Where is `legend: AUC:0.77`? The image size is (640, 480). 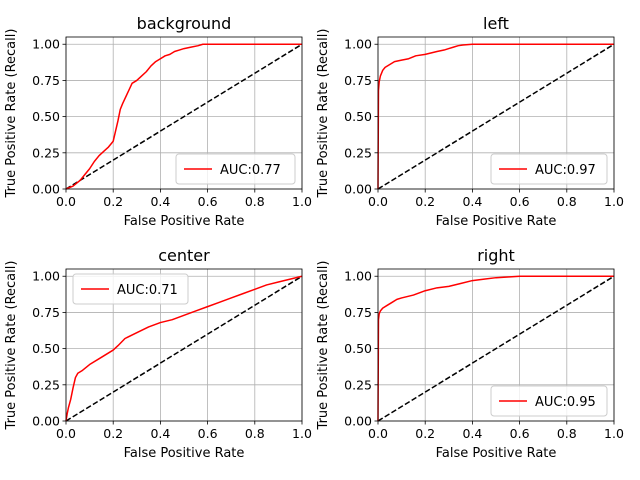
legend: AUC:0.77 is located at coordinates (235, 169).